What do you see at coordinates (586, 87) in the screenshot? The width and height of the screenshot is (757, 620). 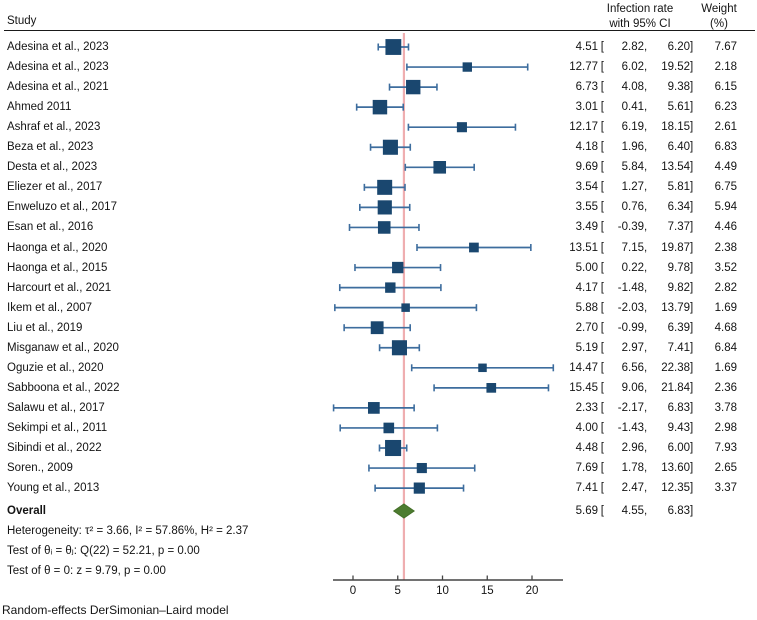 I see `ci-value-est: 6.73` at bounding box center [586, 87].